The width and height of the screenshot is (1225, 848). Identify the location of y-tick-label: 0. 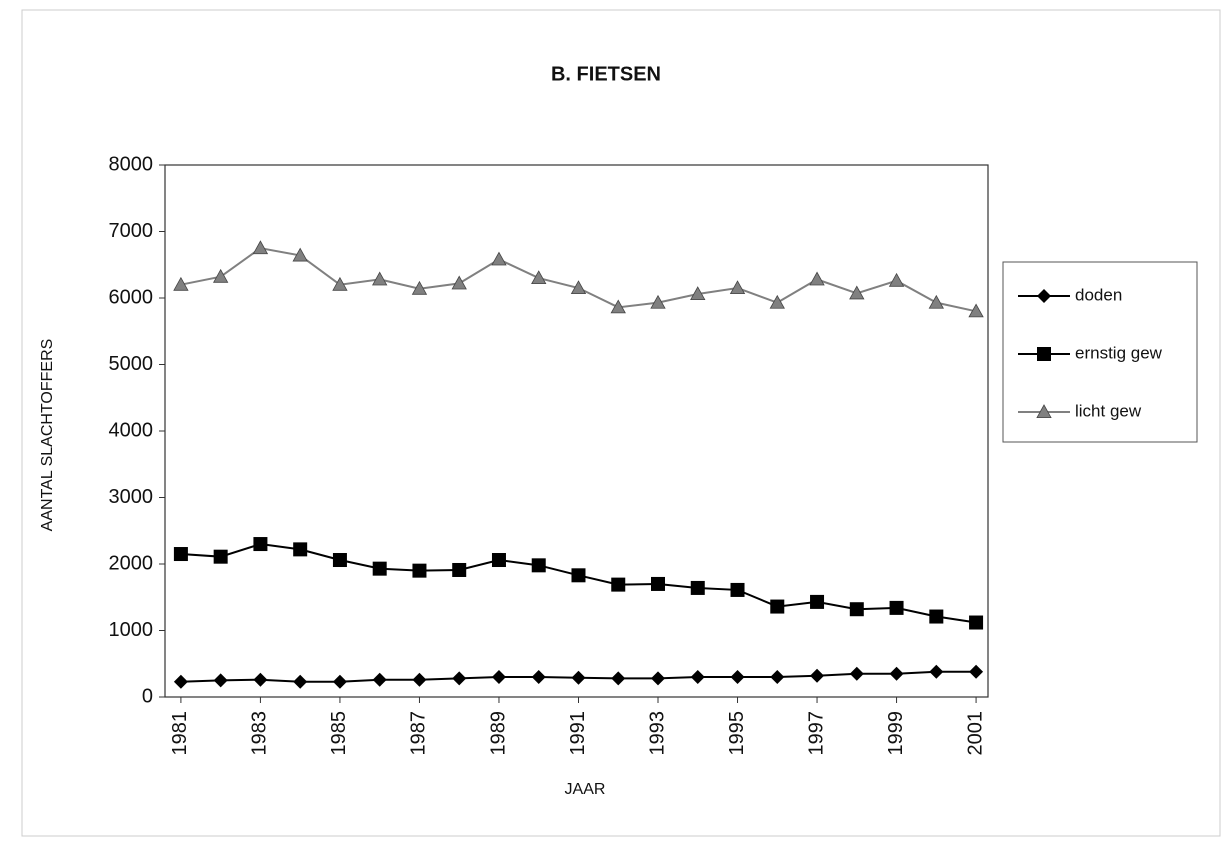
(147, 696).